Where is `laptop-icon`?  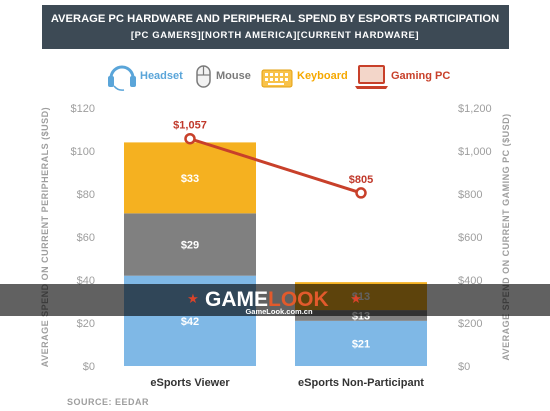
laptop-icon is located at coordinates (371, 77).